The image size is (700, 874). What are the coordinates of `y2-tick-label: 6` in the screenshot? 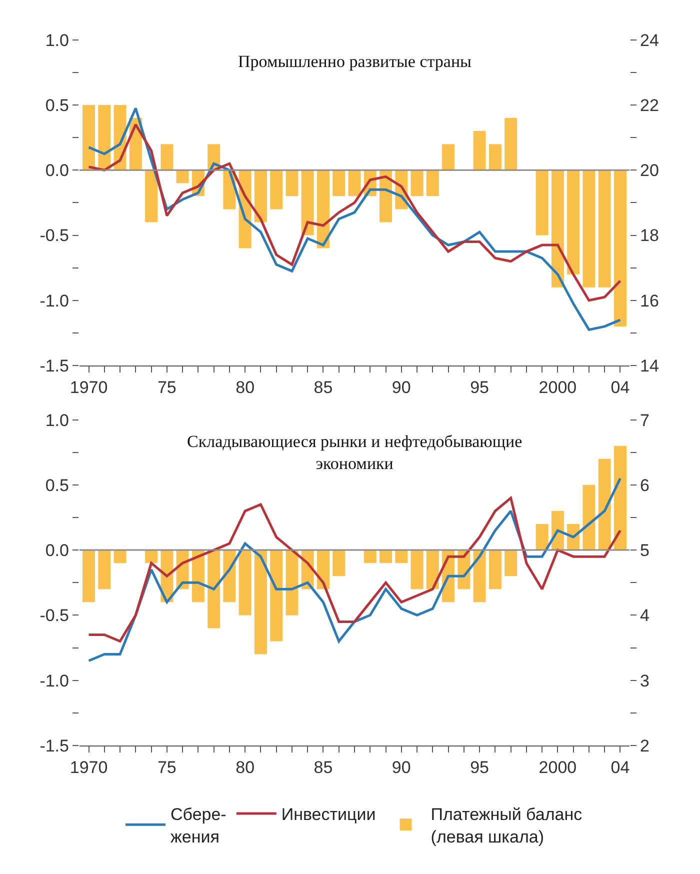 It's located at (645, 485).